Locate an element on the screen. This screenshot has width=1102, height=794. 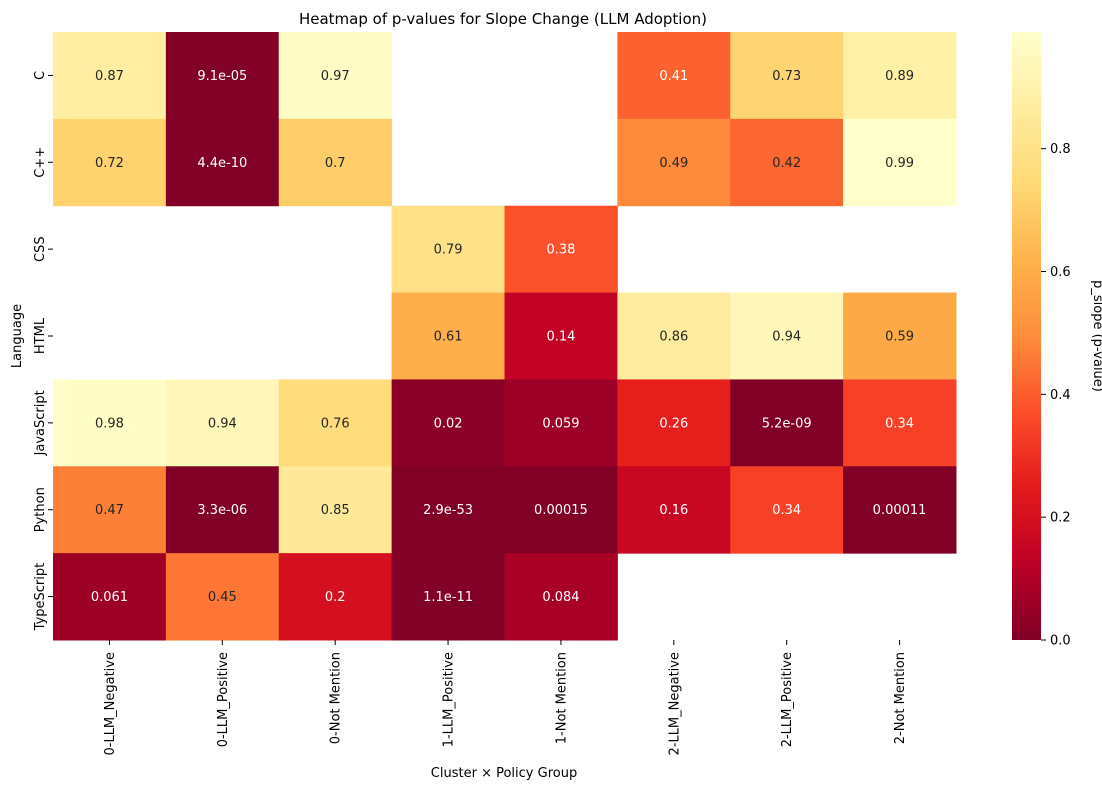
x-tick-label: 1-Not Mention is located at coordinates (561, 698).